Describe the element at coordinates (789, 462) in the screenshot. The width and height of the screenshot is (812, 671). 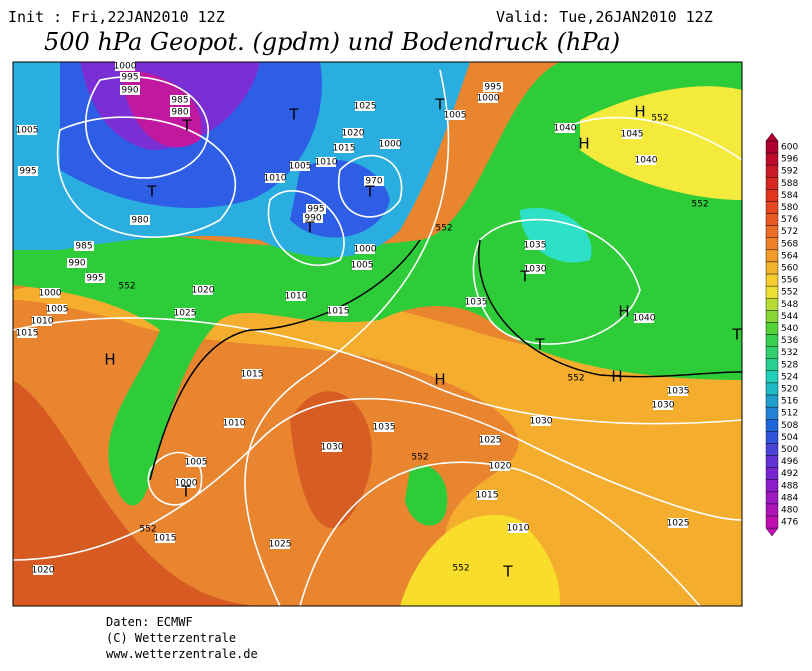
I see `colorbar-label: 496` at that location.